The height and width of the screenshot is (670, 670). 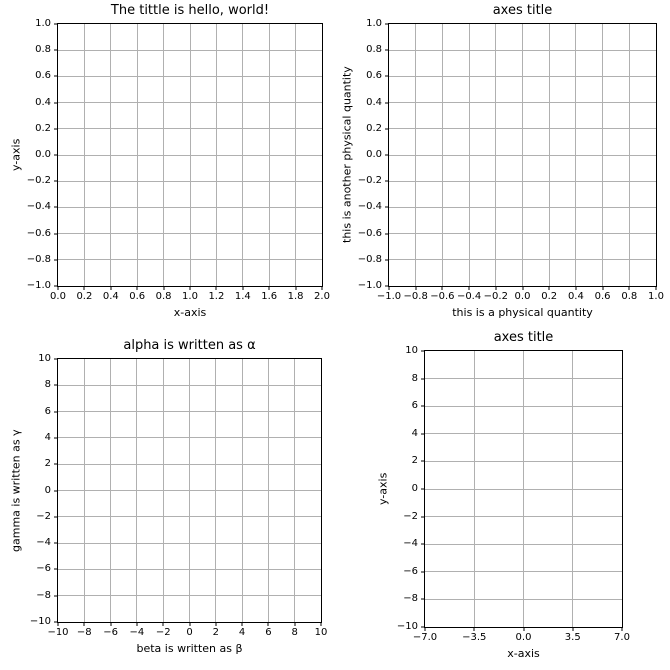 I want to click on x-tick-label: 4, so click(x=242, y=632).